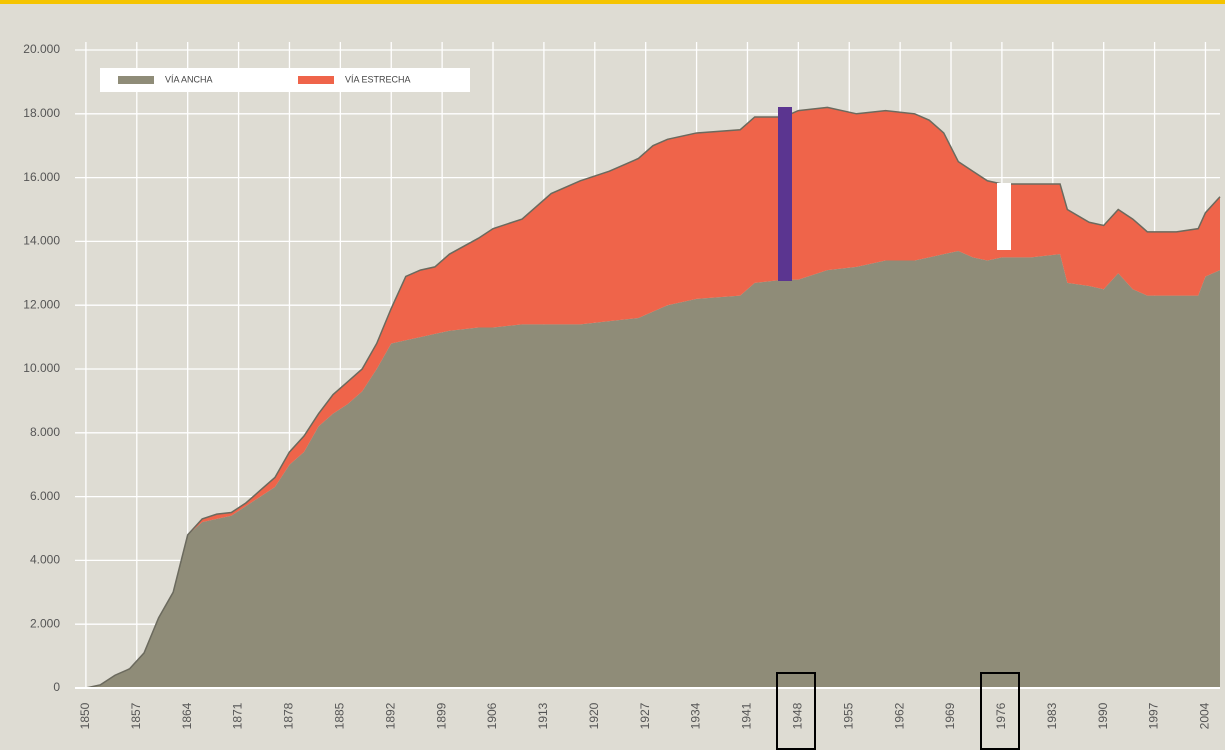 This screenshot has height=750, width=1225. I want to click on legend-label: VÍA ESTRECHA, so click(378, 79).